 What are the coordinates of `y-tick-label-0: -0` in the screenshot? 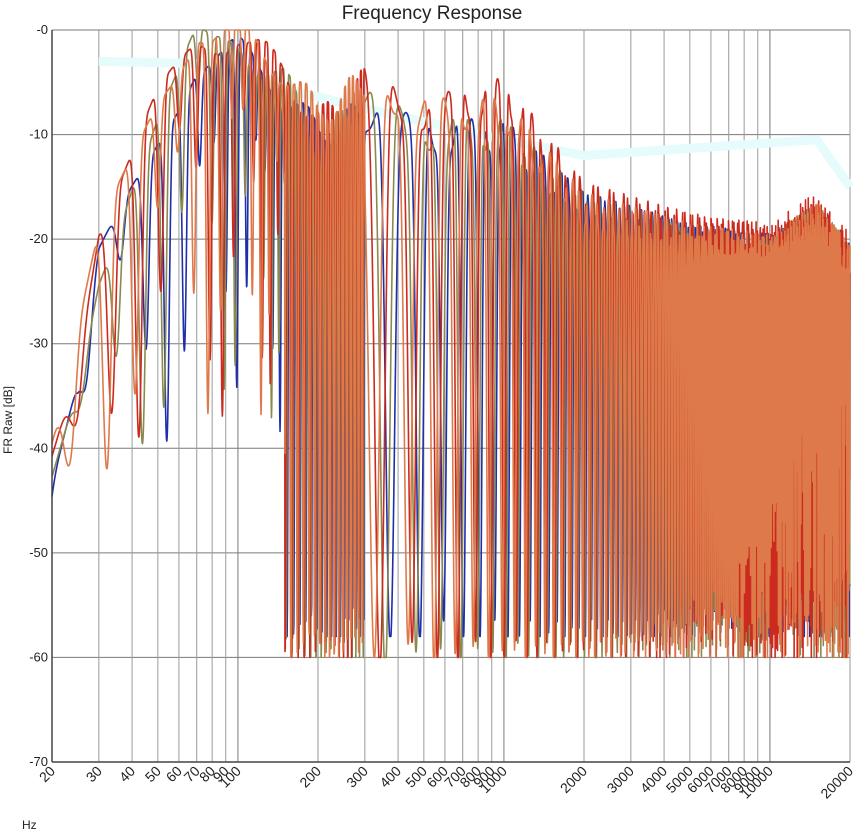 It's located at (42, 29).